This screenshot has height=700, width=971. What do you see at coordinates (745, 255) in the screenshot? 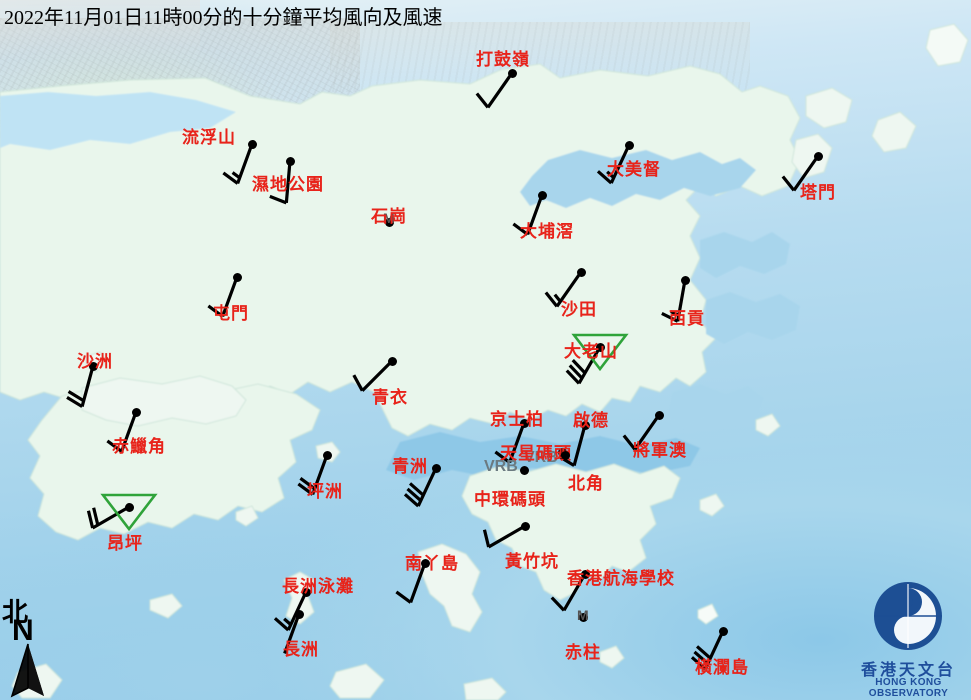
I see `sea-sai-kung-bays` at bounding box center [745, 255].